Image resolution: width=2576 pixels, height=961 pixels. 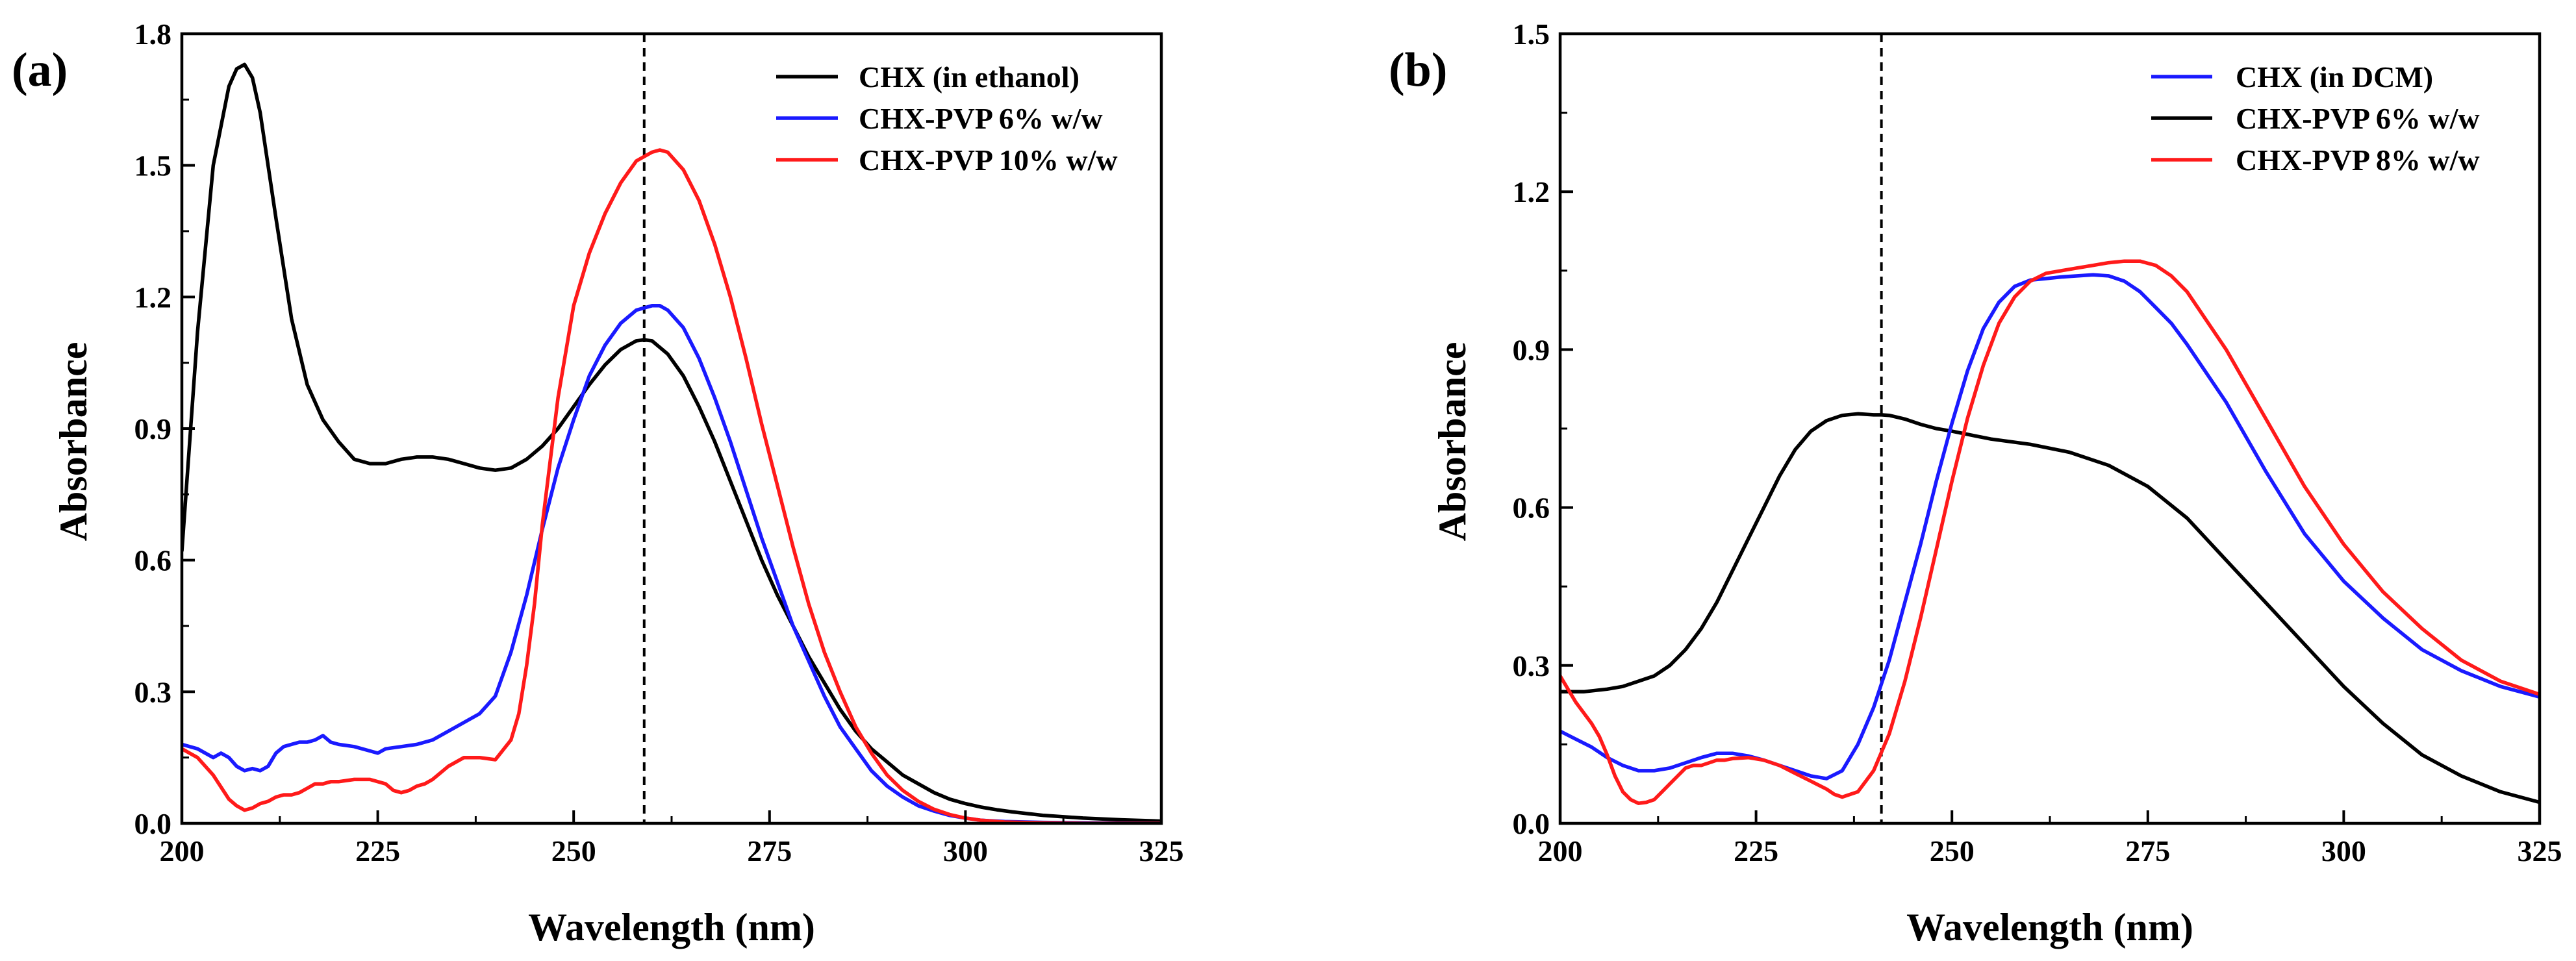 I want to click on legend-label: CHX-PVP 8% w/w, so click(x=2358, y=160).